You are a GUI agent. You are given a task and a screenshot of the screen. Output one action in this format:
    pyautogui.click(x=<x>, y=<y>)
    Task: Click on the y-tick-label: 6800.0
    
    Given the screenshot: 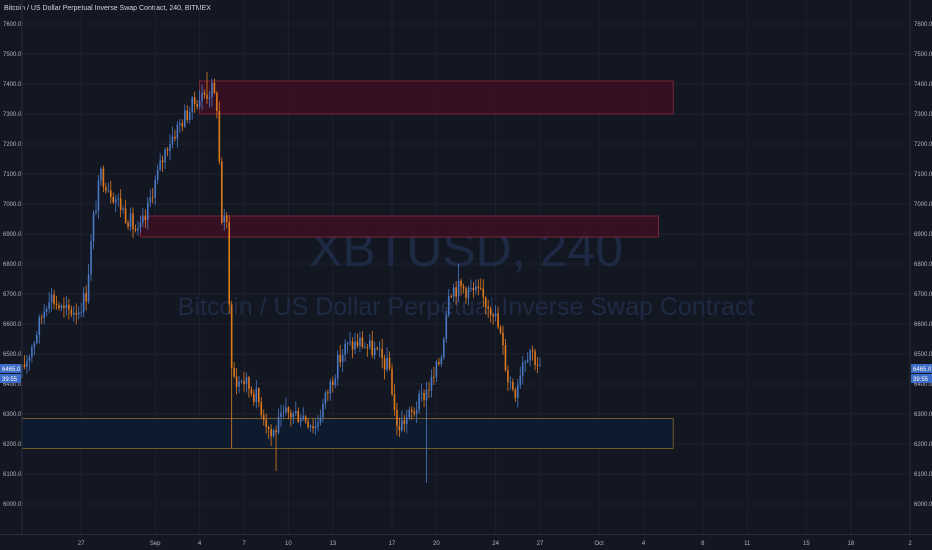 What is the action you would take?
    pyautogui.click(x=923, y=265)
    